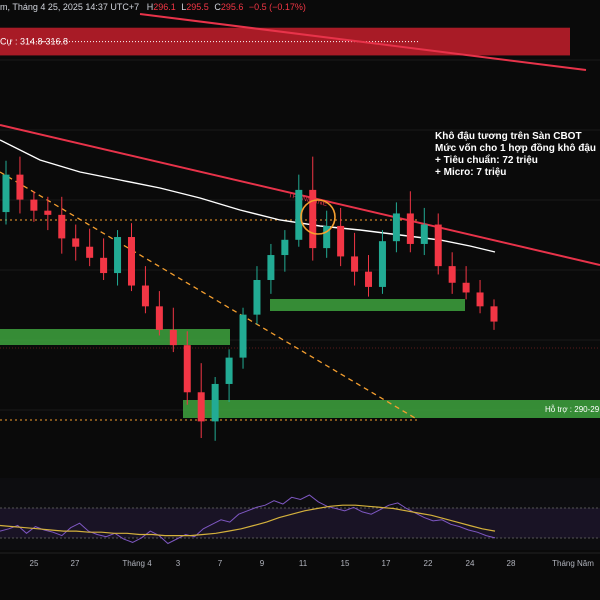  I want to click on rsi-ma-line, so click(248, 520).